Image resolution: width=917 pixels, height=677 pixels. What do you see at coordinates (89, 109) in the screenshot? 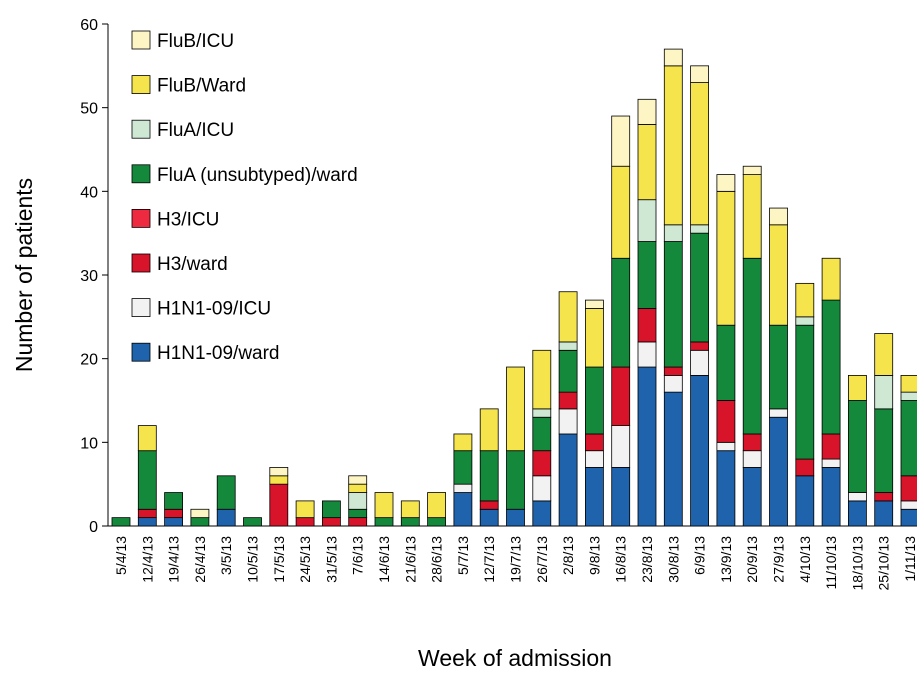
I see `y-tick-label: 50` at bounding box center [89, 109].